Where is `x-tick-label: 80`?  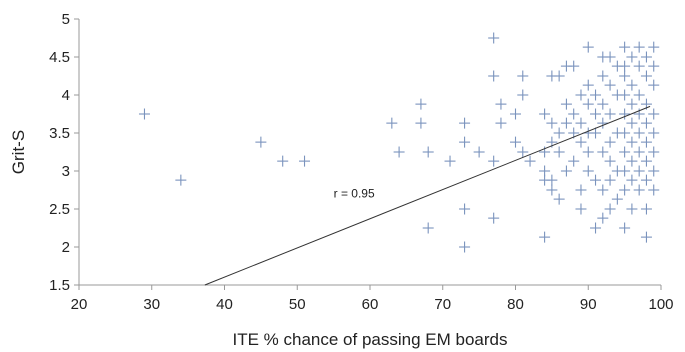 x-tick-label: 80 is located at coordinates (515, 304).